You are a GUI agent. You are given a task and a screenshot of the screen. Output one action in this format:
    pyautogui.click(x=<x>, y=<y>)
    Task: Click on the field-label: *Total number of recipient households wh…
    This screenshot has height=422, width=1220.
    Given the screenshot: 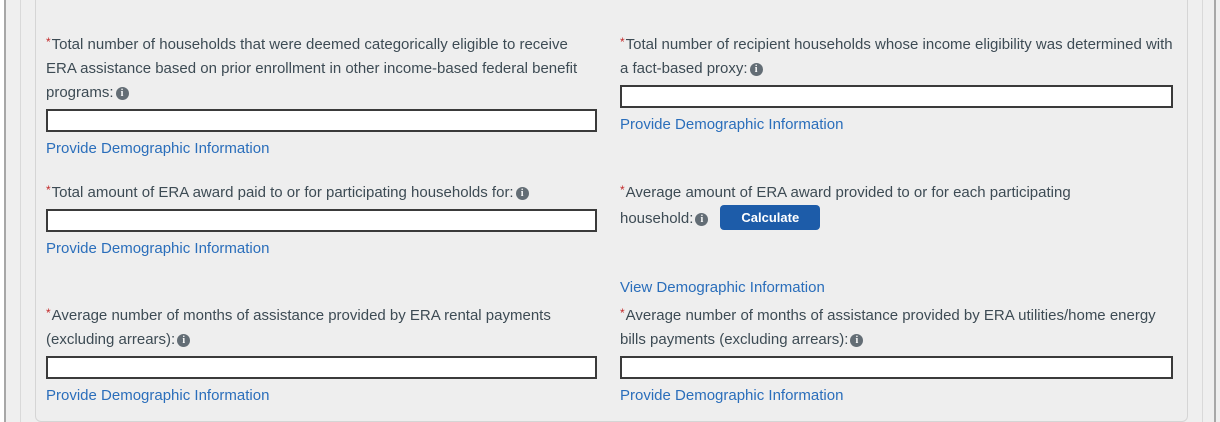 What is the action you would take?
    pyautogui.click(x=896, y=57)
    